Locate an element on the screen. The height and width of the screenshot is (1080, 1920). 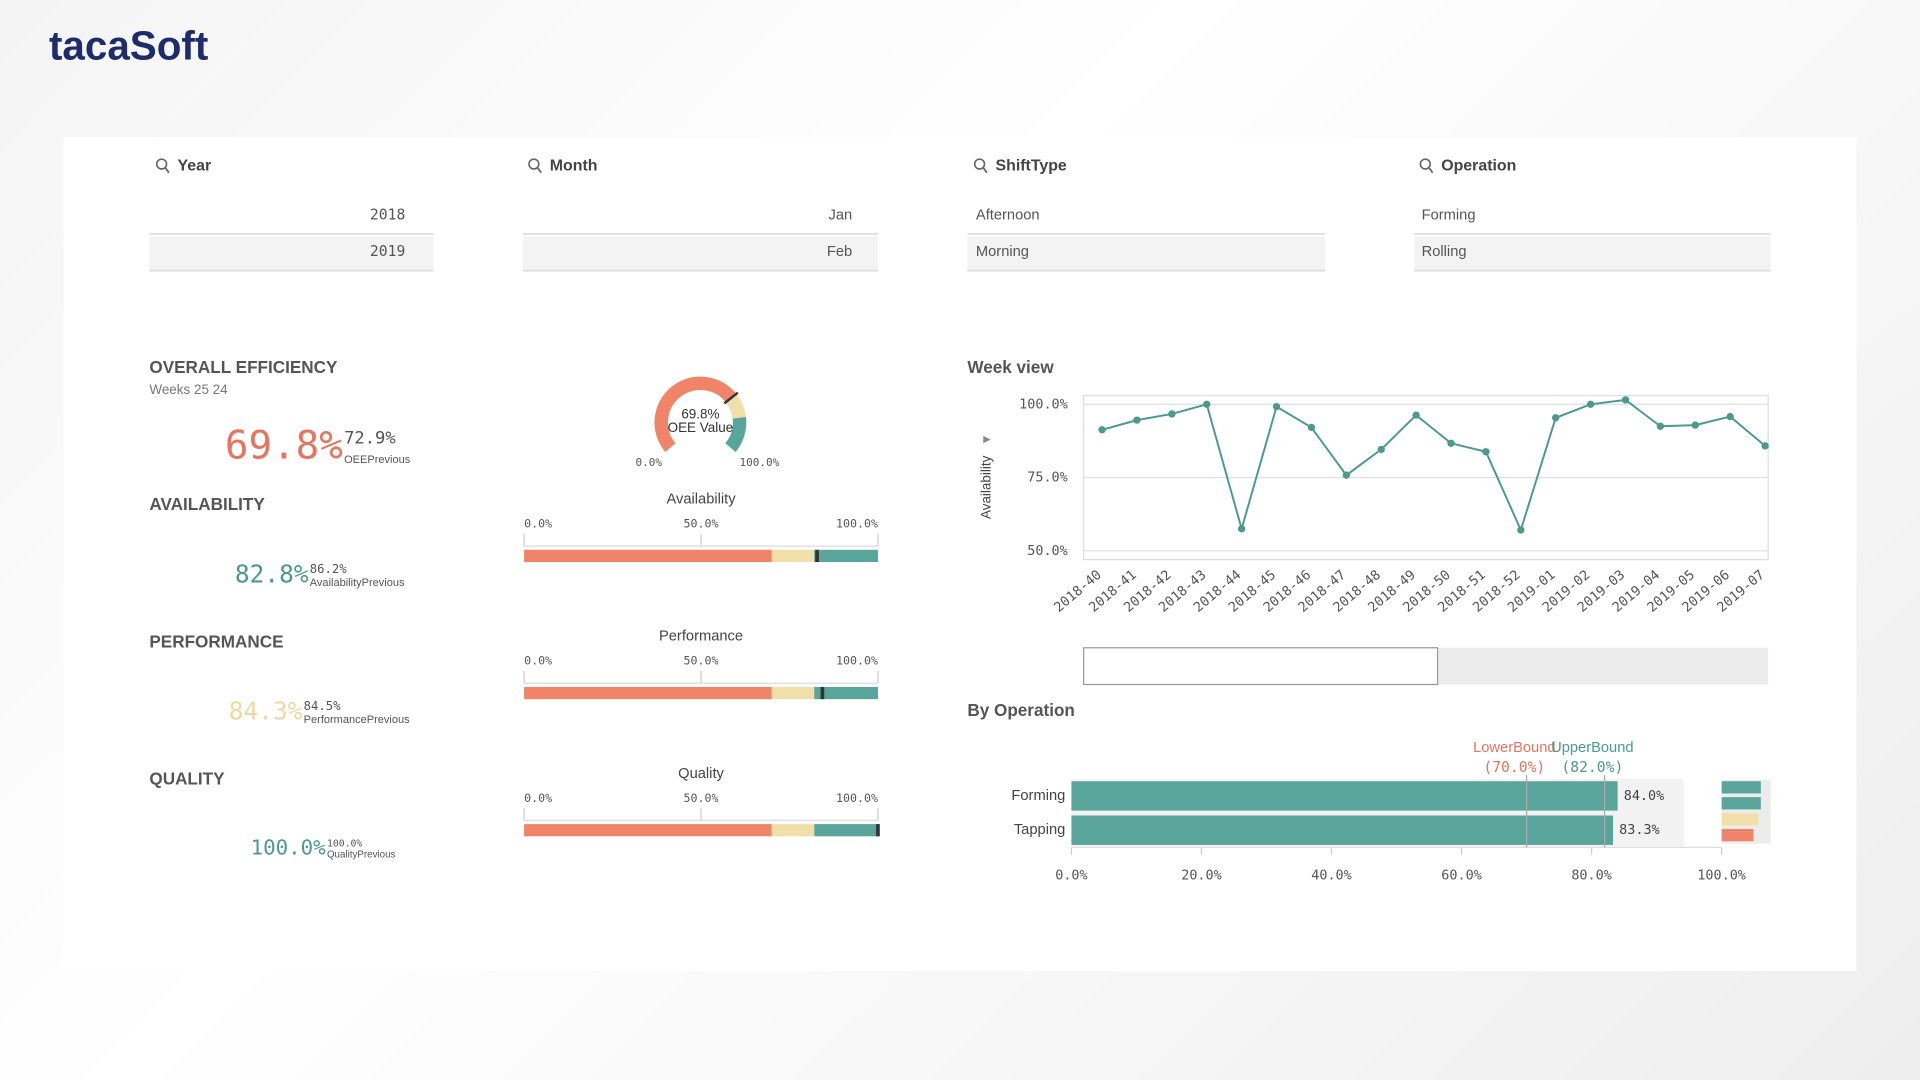
scroll-window is located at coordinates (1261, 666).